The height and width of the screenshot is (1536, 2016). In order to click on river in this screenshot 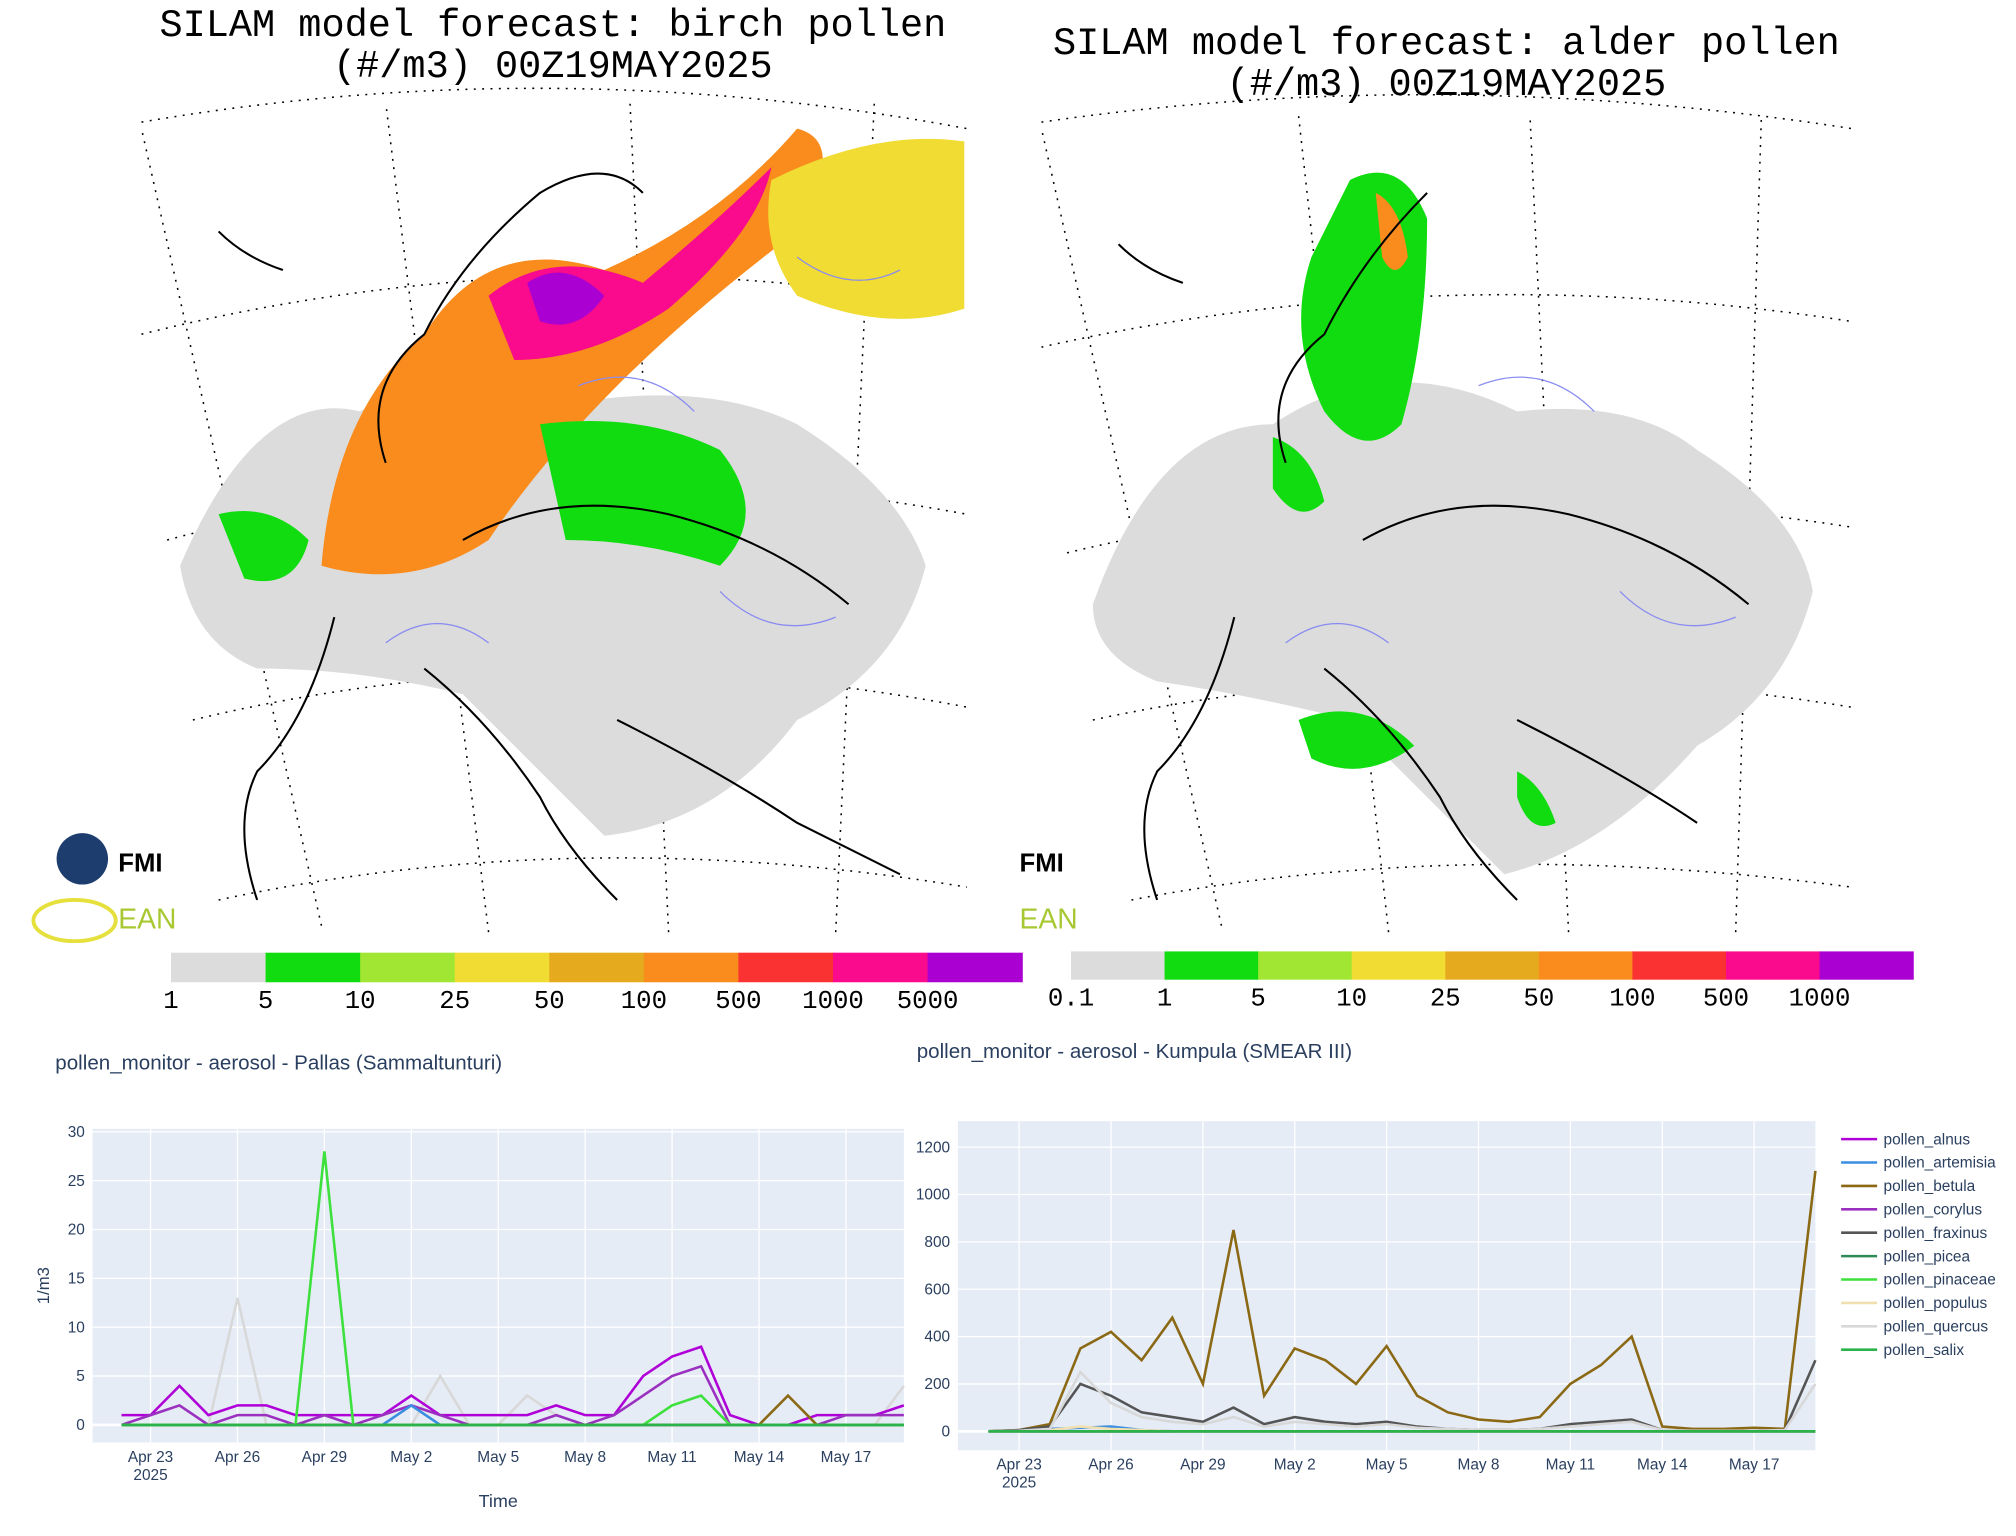, I will do `click(643, 450)`.